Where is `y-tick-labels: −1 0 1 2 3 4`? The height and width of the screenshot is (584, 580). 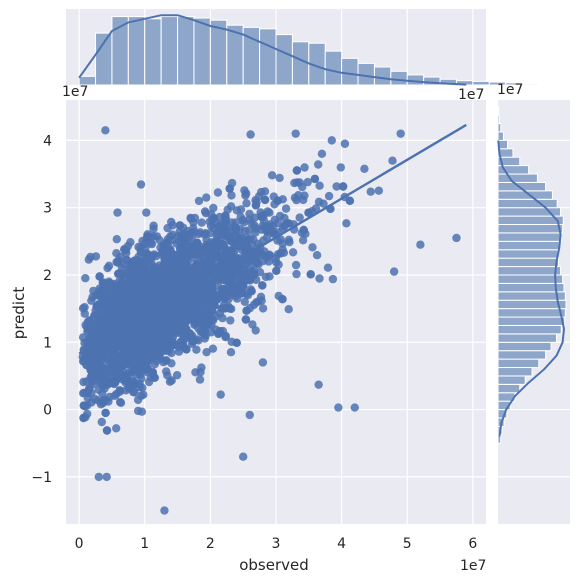
y-tick-labels: −1 0 1 2 3 4 is located at coordinates (41, 309).